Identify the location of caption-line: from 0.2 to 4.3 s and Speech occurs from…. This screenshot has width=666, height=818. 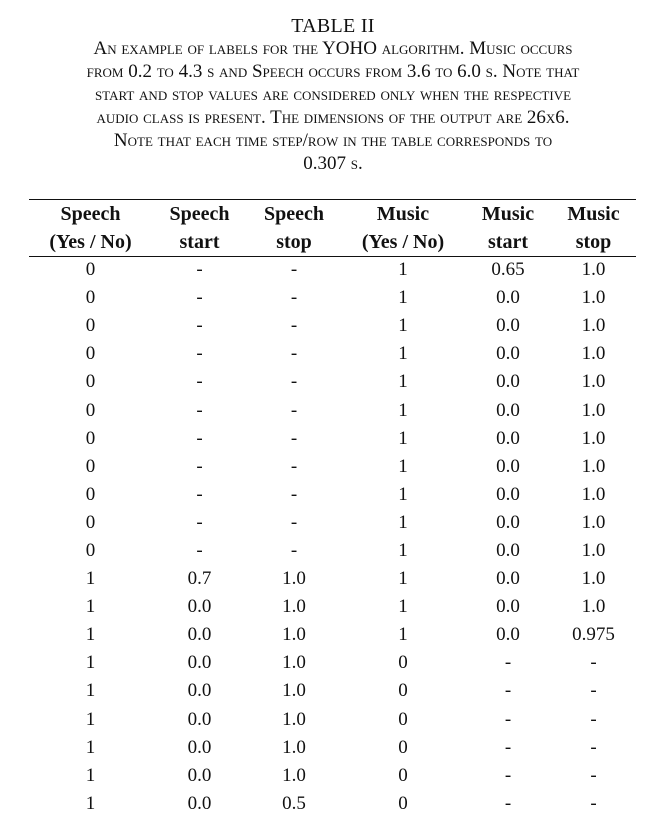
(333, 71).